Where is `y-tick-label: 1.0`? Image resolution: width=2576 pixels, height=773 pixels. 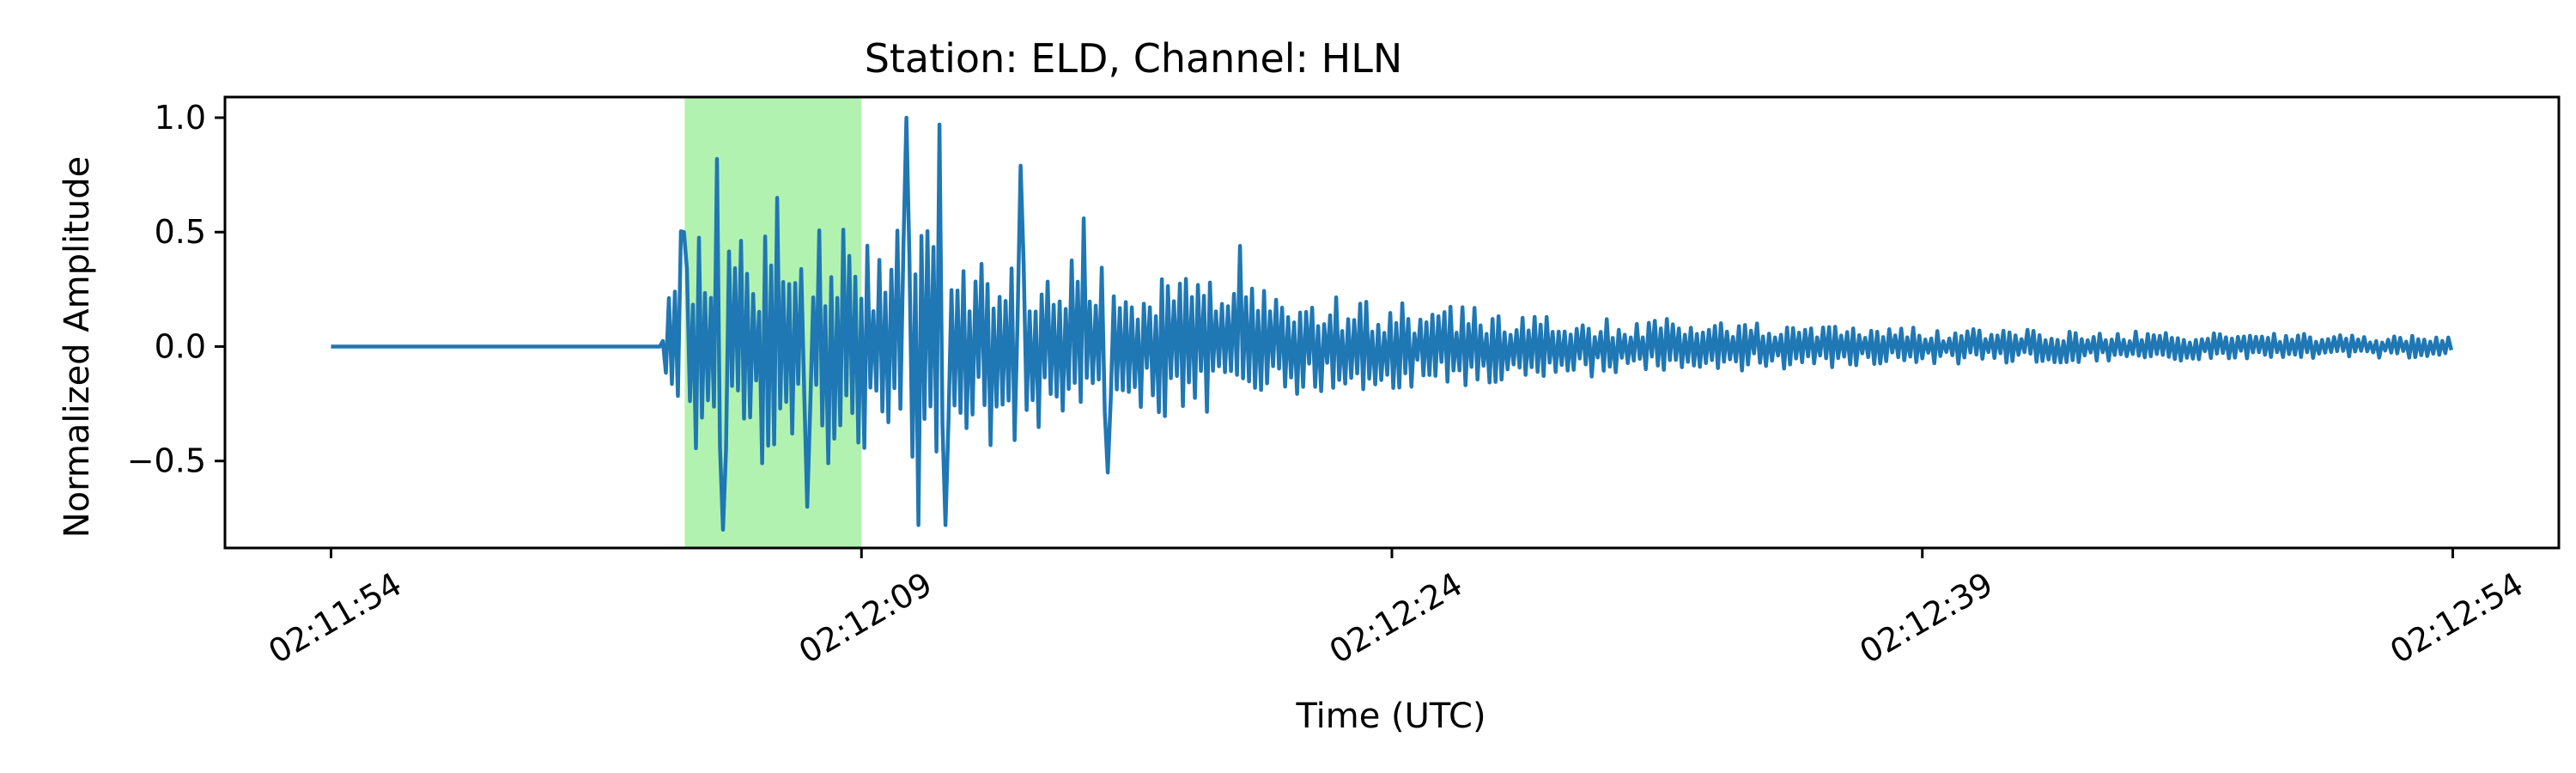 y-tick-label: 1.0 is located at coordinates (180, 118).